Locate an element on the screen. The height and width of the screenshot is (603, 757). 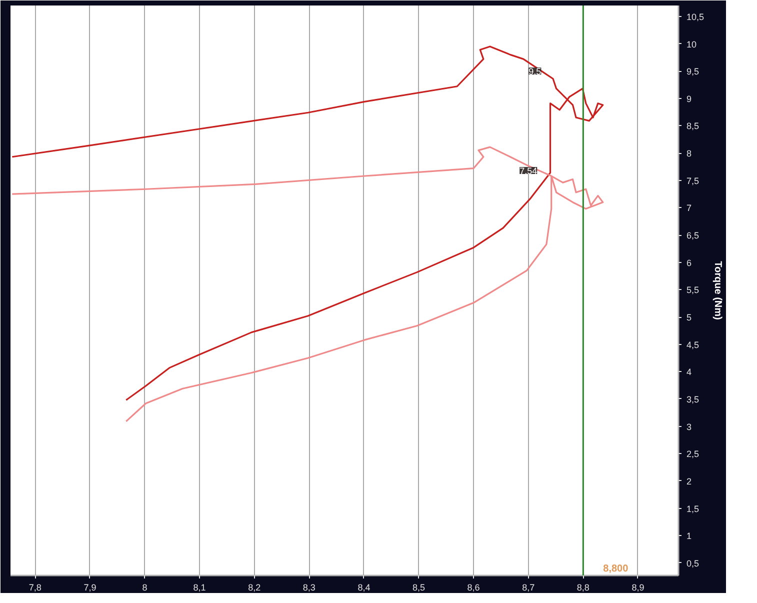
x-tick-label: 8,4 is located at coordinates (364, 587).